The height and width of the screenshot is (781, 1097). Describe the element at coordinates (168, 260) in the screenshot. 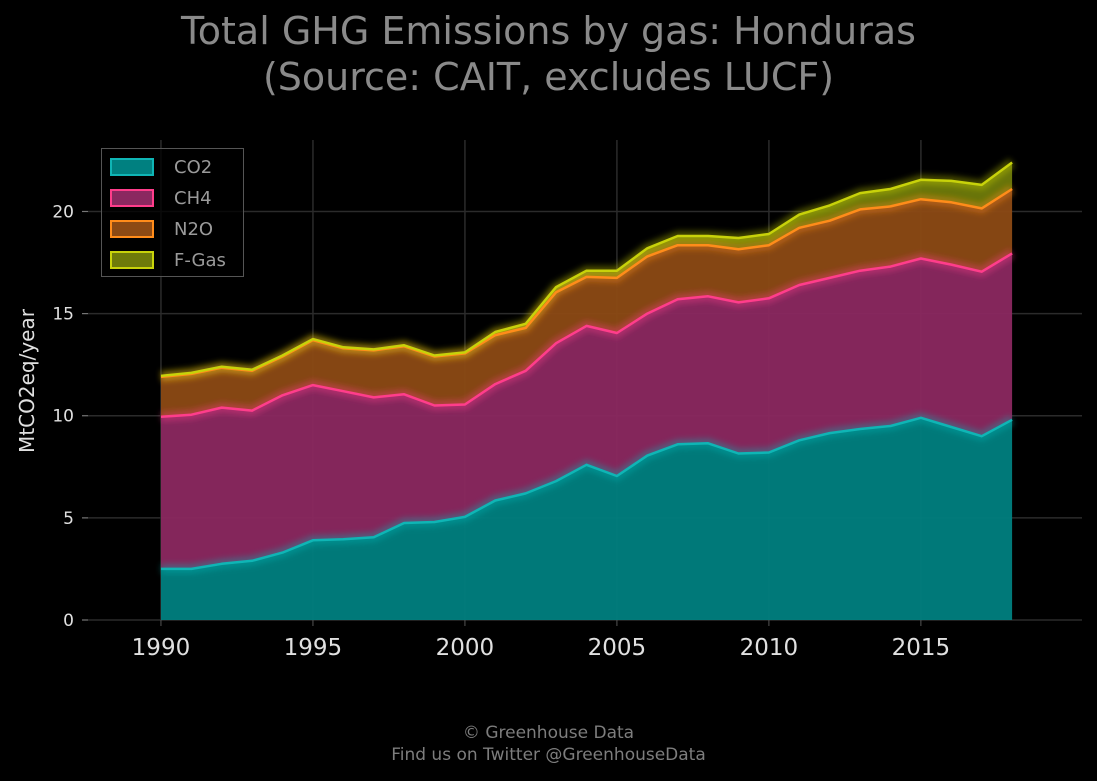

I see `legend-item: F-Gas` at that location.